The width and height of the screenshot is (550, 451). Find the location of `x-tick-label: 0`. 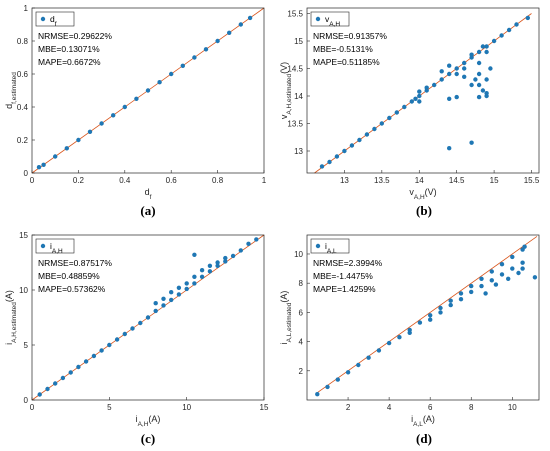

x-tick-label: 0 is located at coordinates (32, 180).